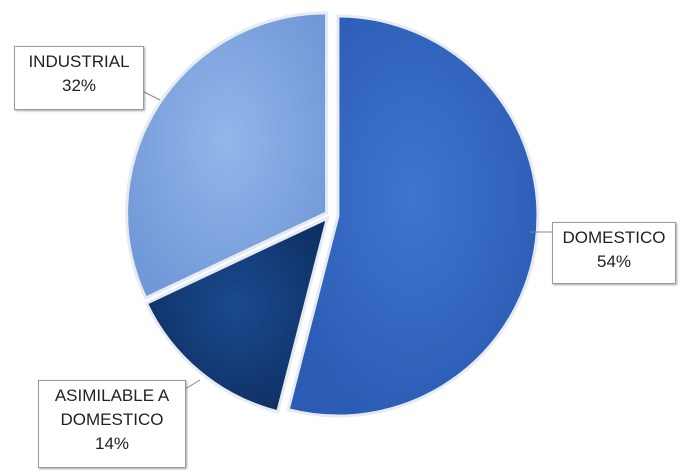 This screenshot has width=684, height=475. I want to click on data-label-industrial-value: 32%, so click(79, 85).